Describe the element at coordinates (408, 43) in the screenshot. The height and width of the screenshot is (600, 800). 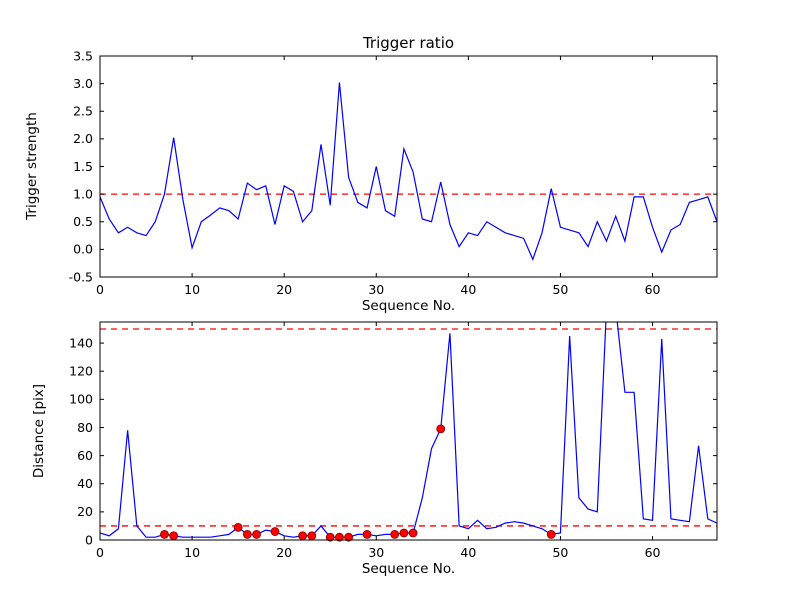
I see `top-chart-title: Trigger ratio` at that location.